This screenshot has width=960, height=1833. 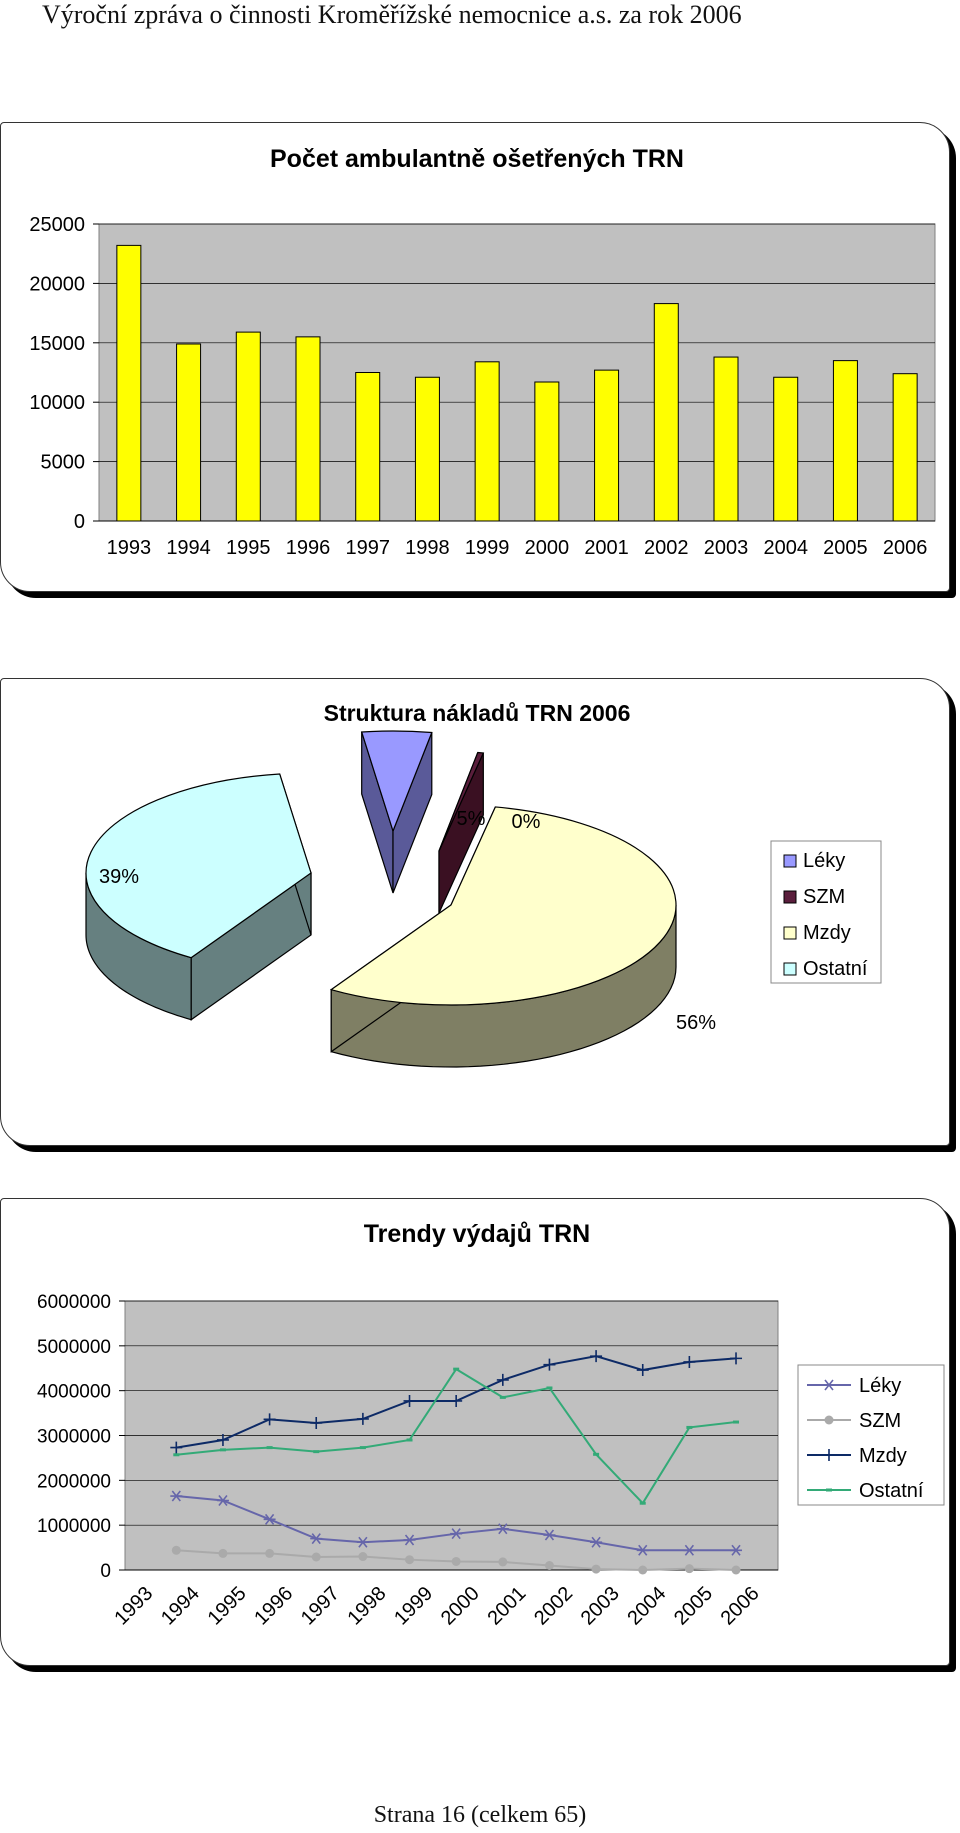 What do you see at coordinates (835, 969) in the screenshot?
I see `pie-legend-label: Ostatní` at bounding box center [835, 969].